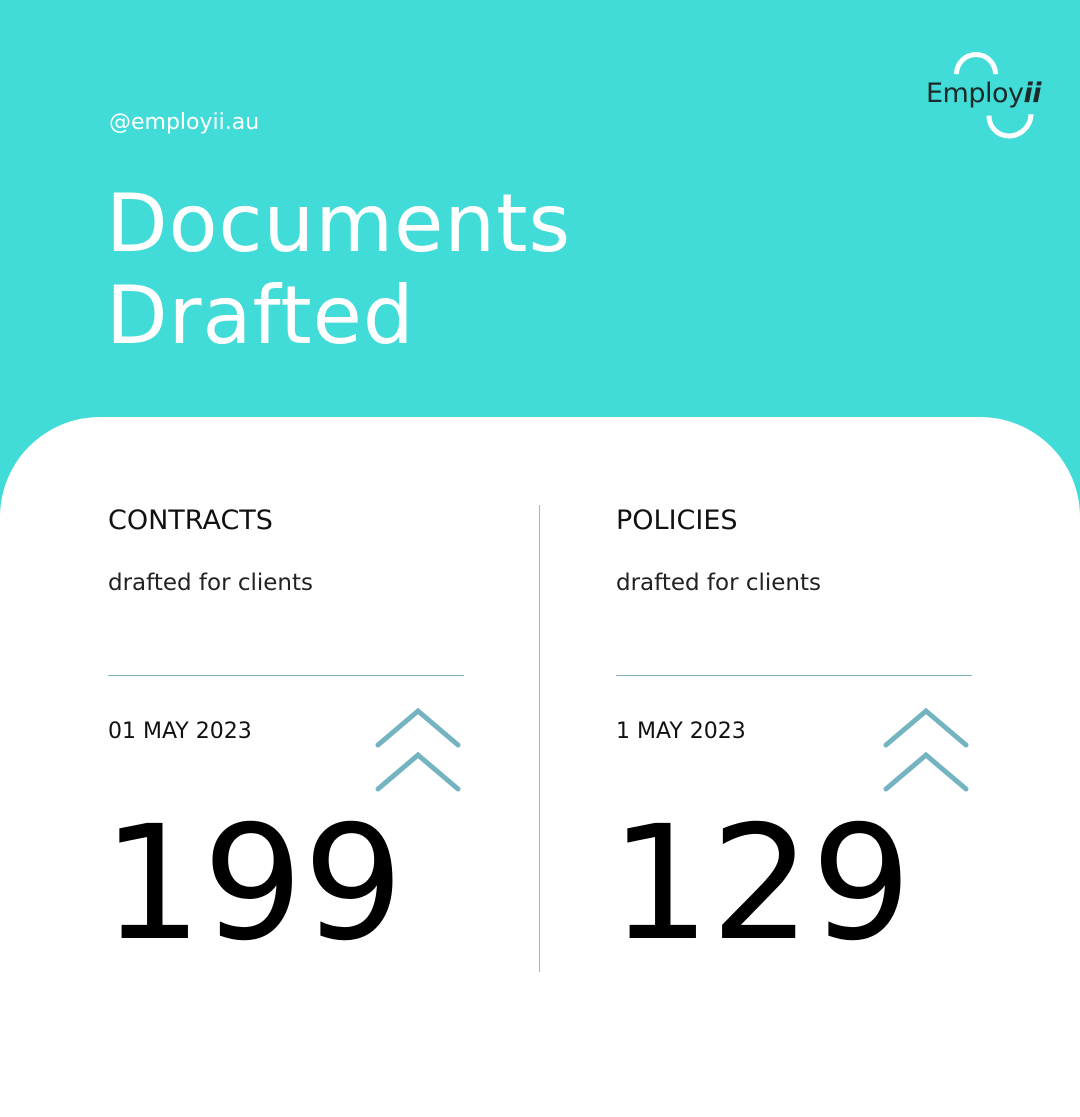  I want to click on stat-value: 199, so click(253, 884).